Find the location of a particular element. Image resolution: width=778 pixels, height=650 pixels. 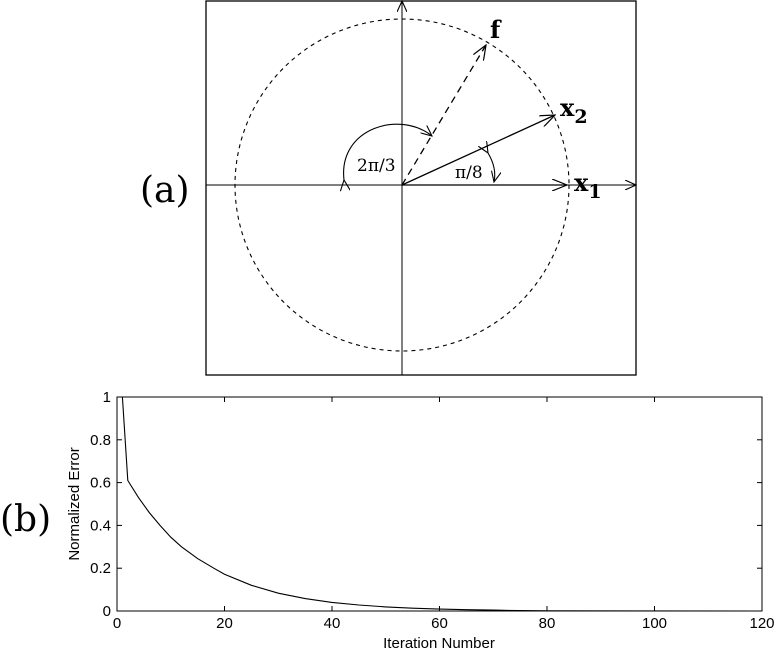

x-axis-label: Iteration Number is located at coordinates (439, 642).